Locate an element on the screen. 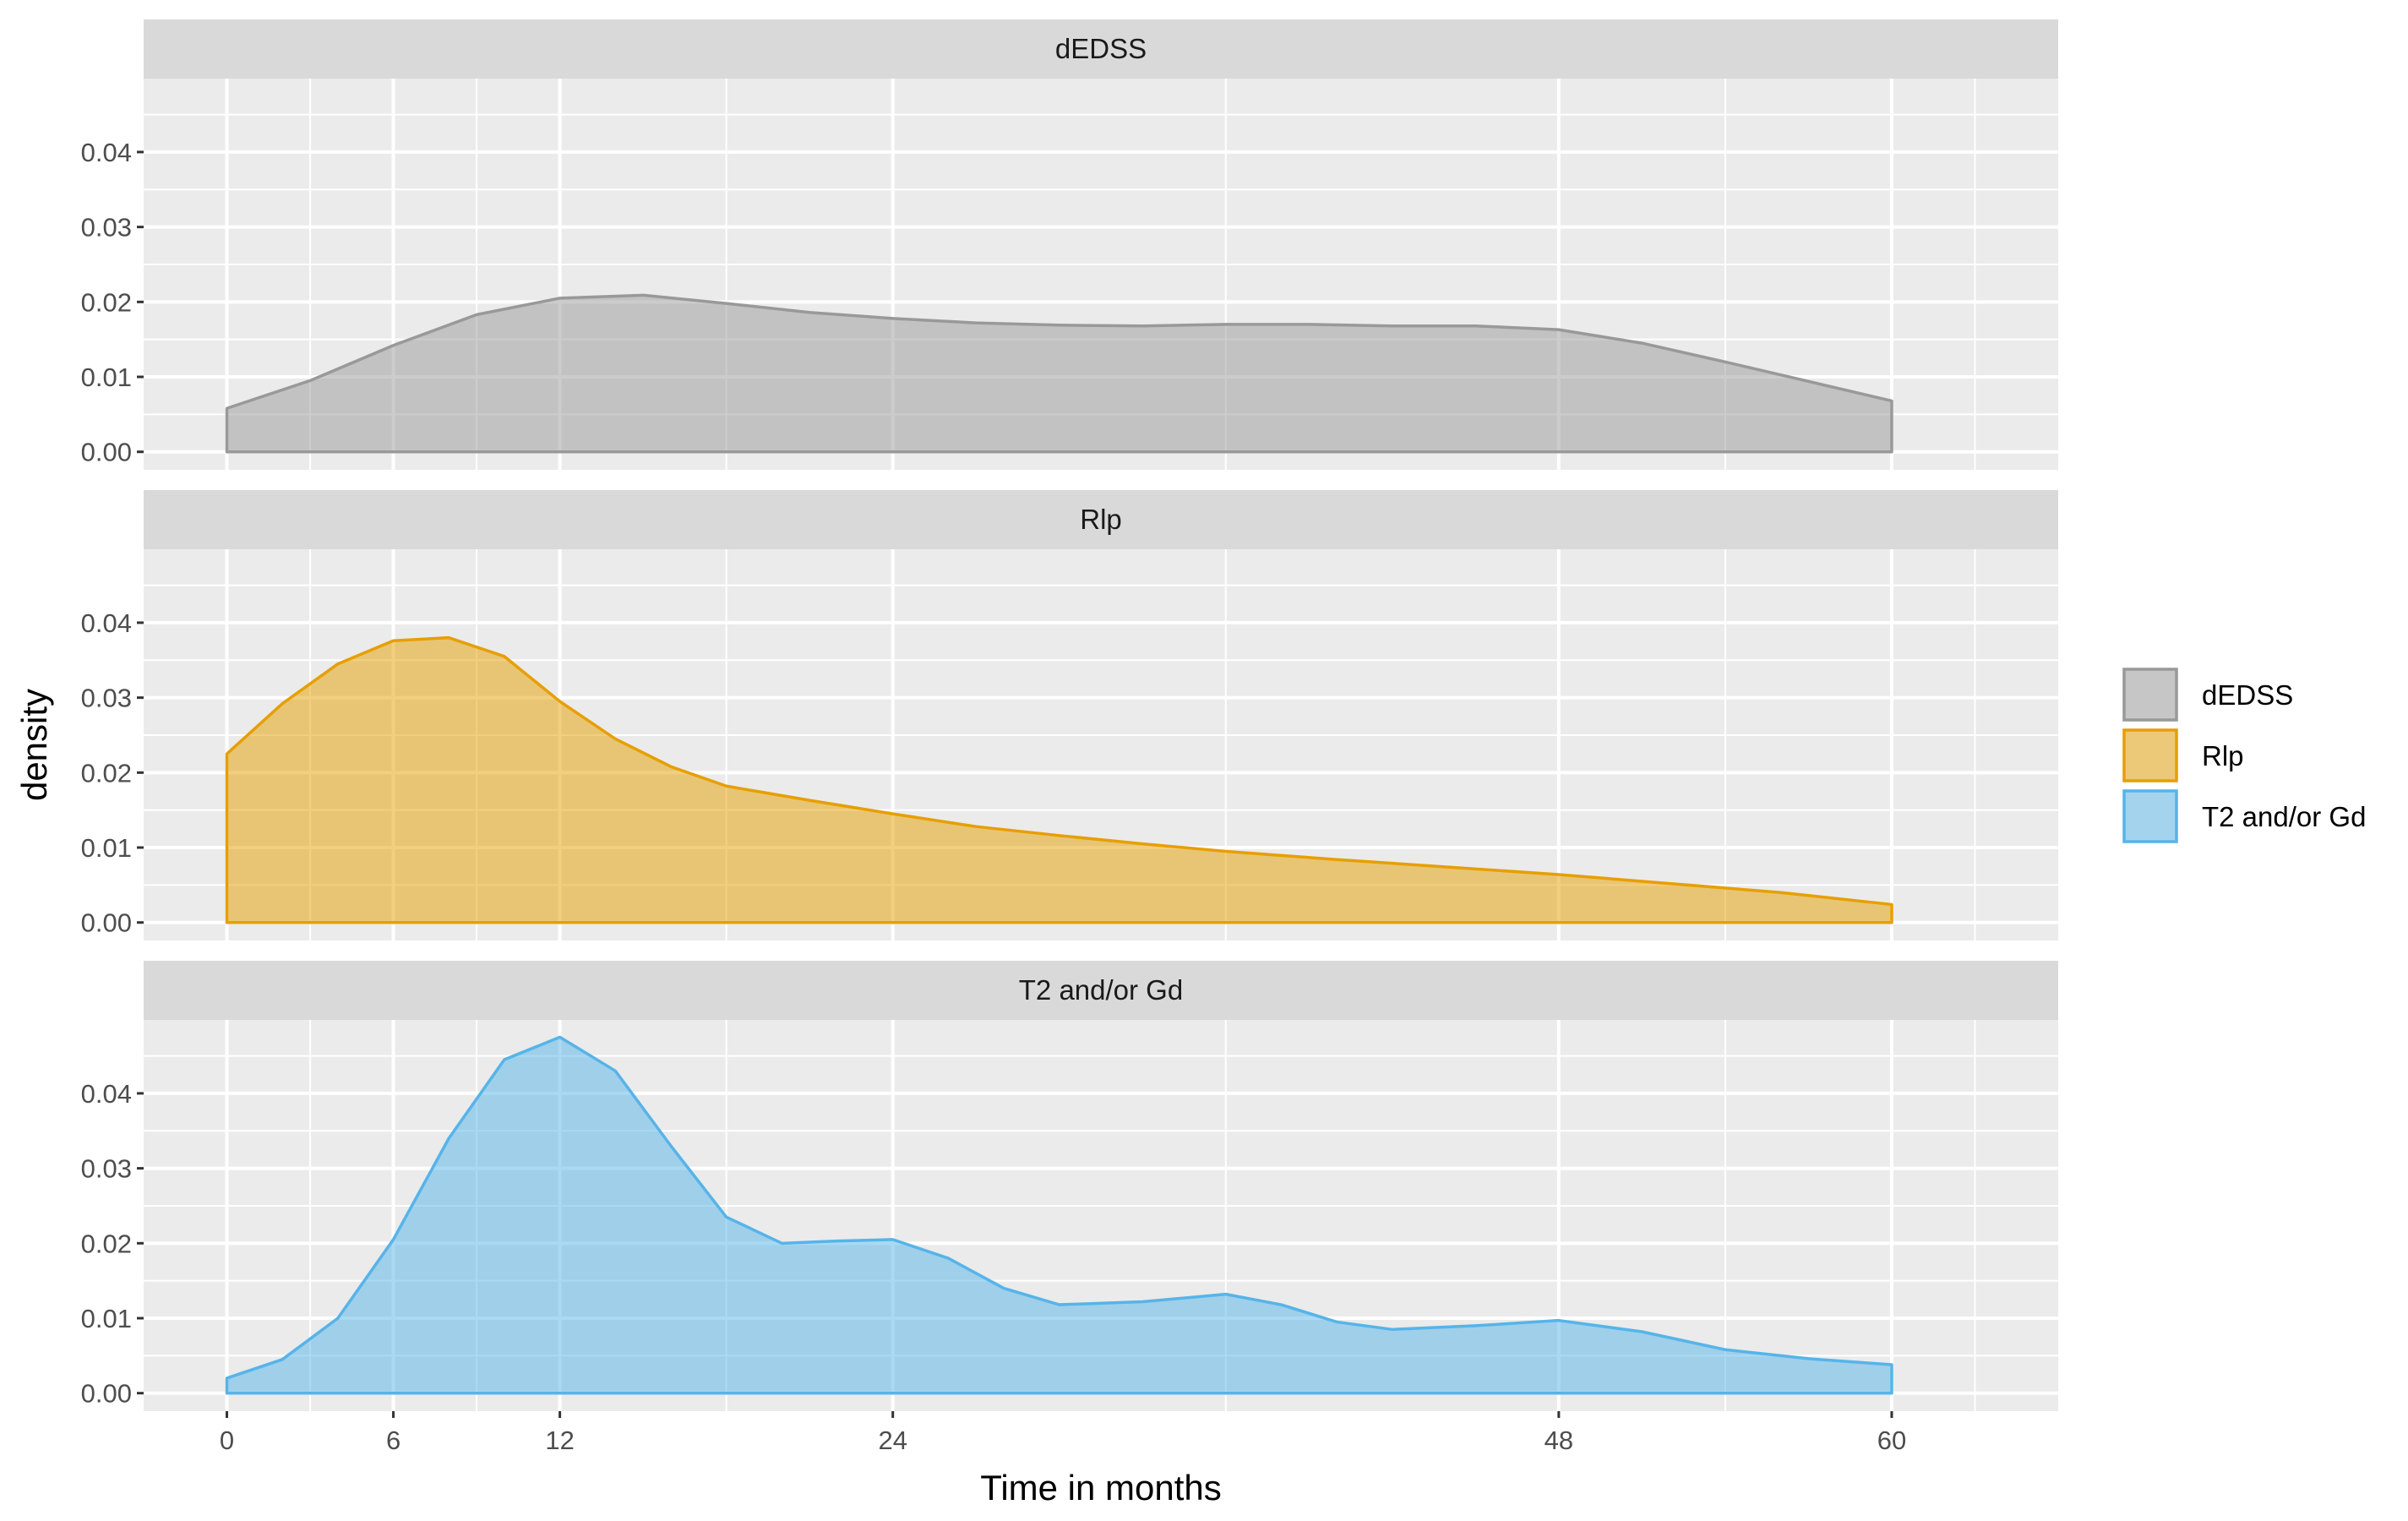 The height and width of the screenshot is (1521, 2408). density-area-rlp is located at coordinates (1059, 779).